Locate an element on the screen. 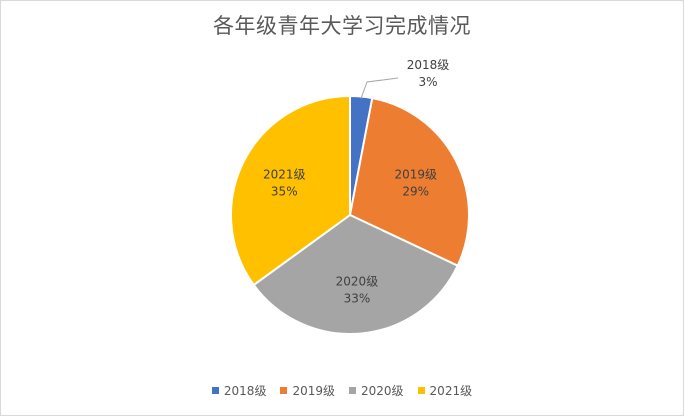 The image size is (684, 416). data-label-percent-2021: 35% is located at coordinates (284, 192).